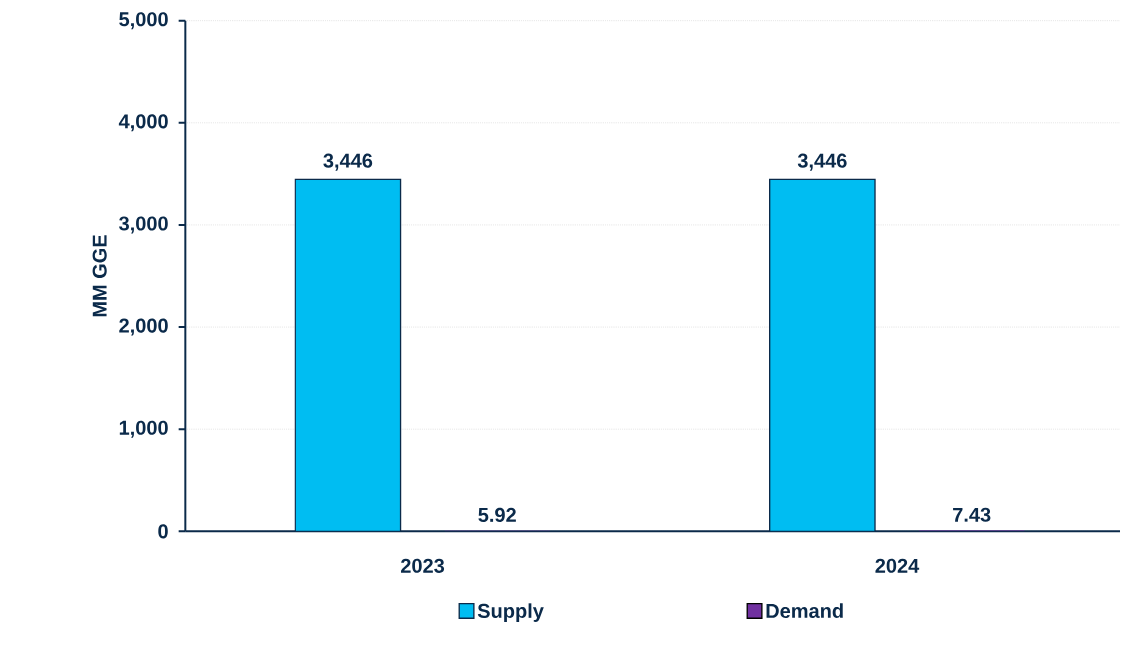  I want to click on y-tick-label: 0, so click(163, 531).